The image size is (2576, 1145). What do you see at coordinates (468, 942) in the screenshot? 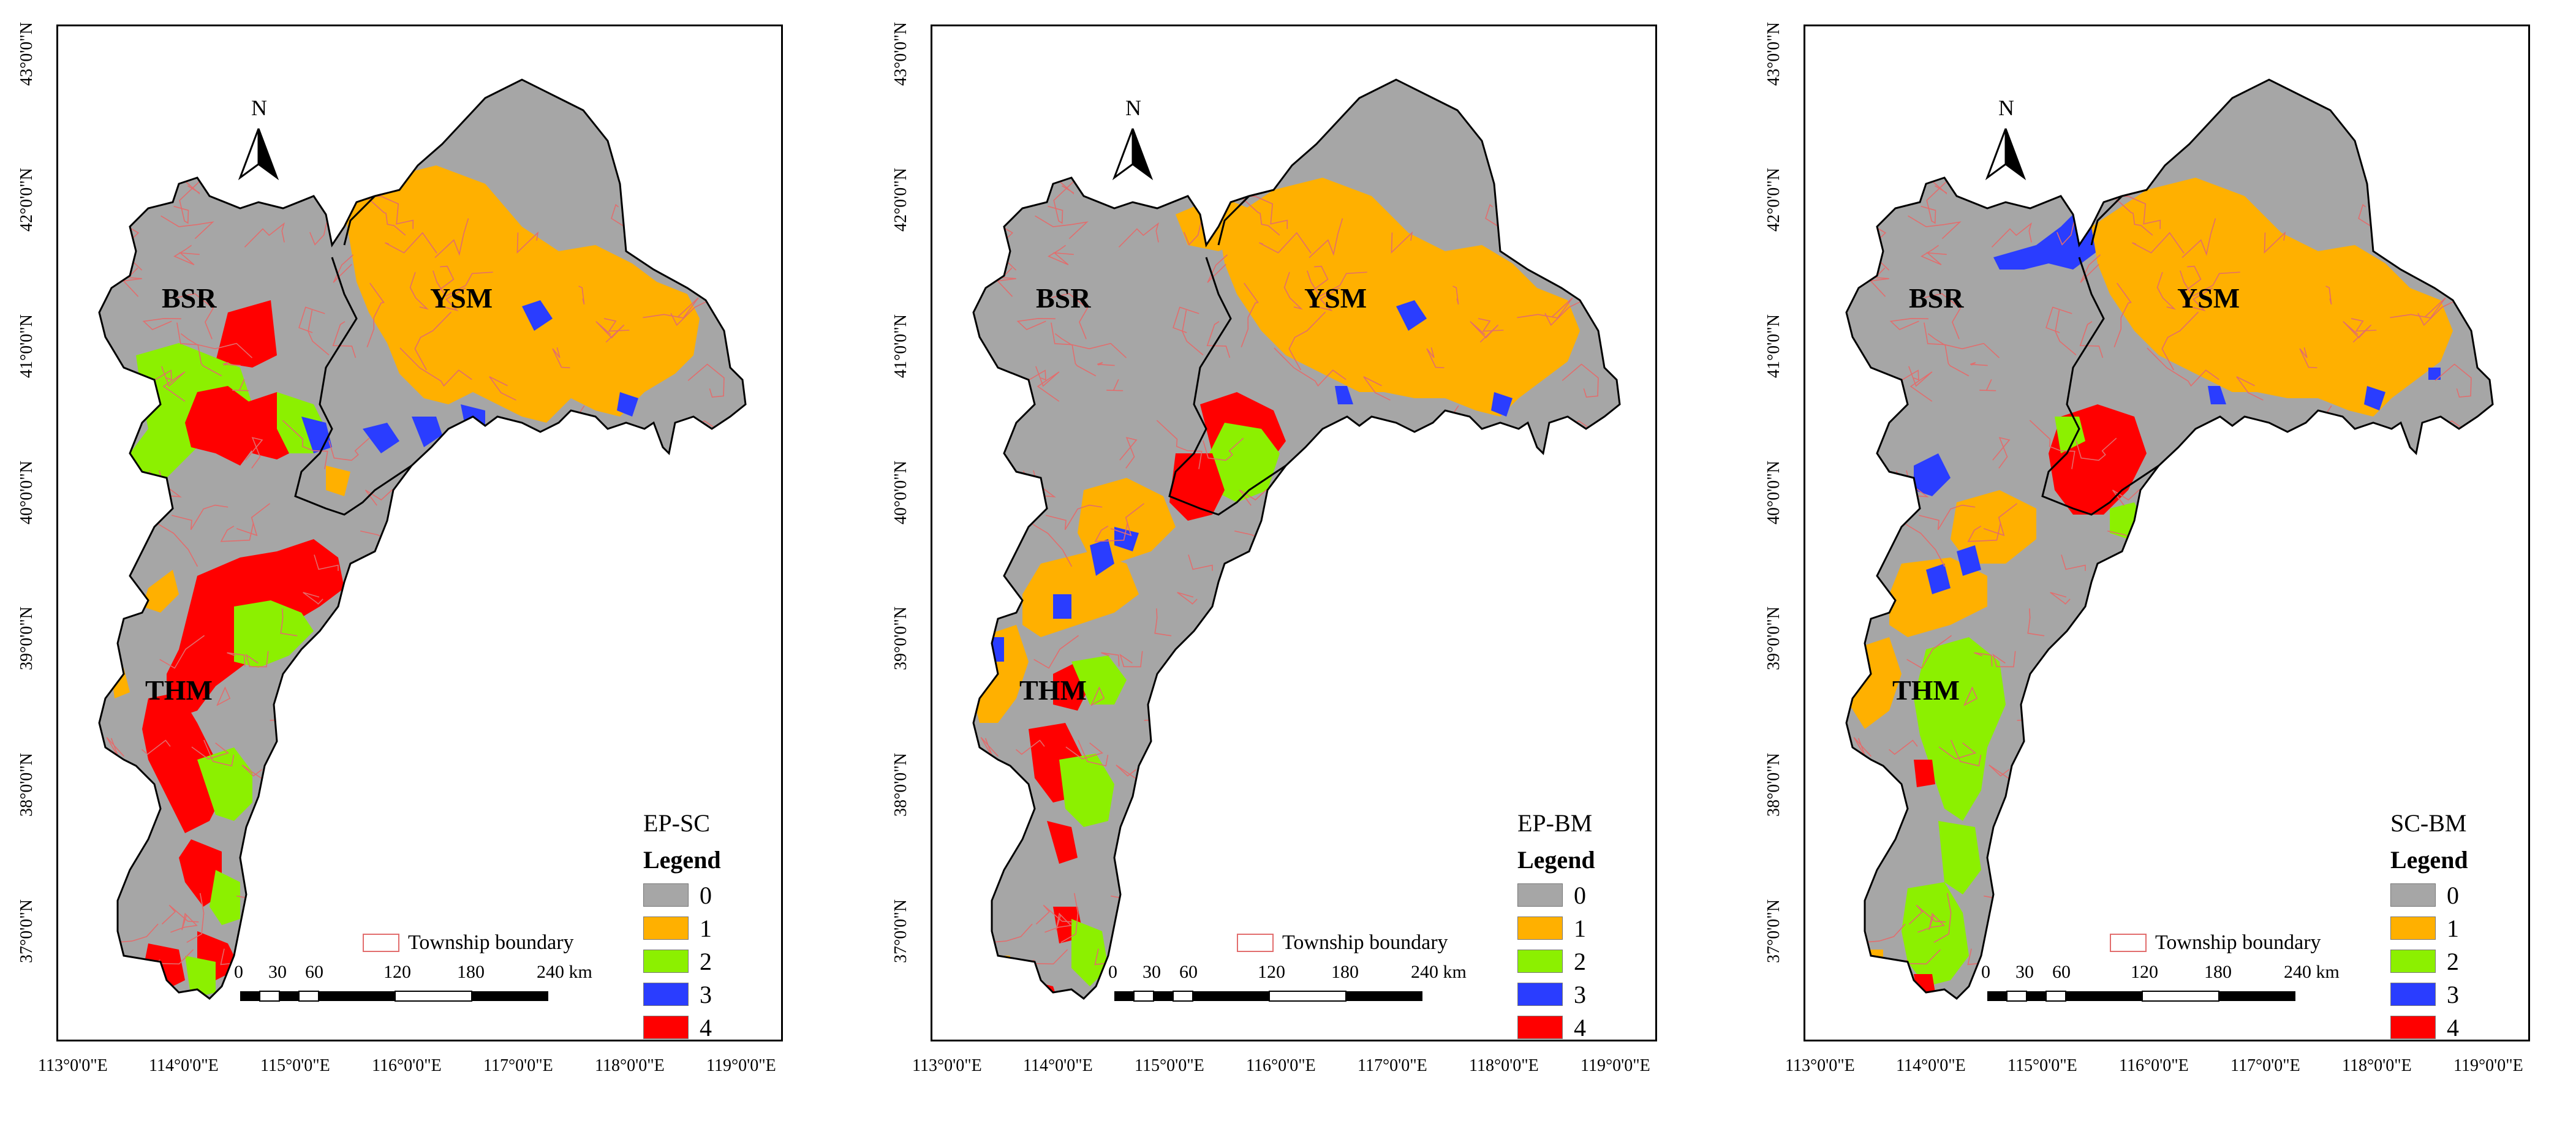
I see `township-boundary-key: Township boundary` at bounding box center [468, 942].